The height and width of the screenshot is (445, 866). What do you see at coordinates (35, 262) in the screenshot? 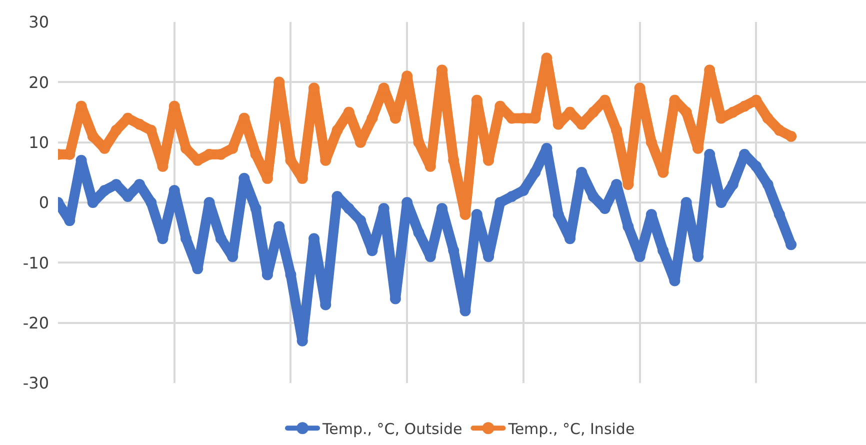
I see `y-tick-label: -10` at bounding box center [35, 262].